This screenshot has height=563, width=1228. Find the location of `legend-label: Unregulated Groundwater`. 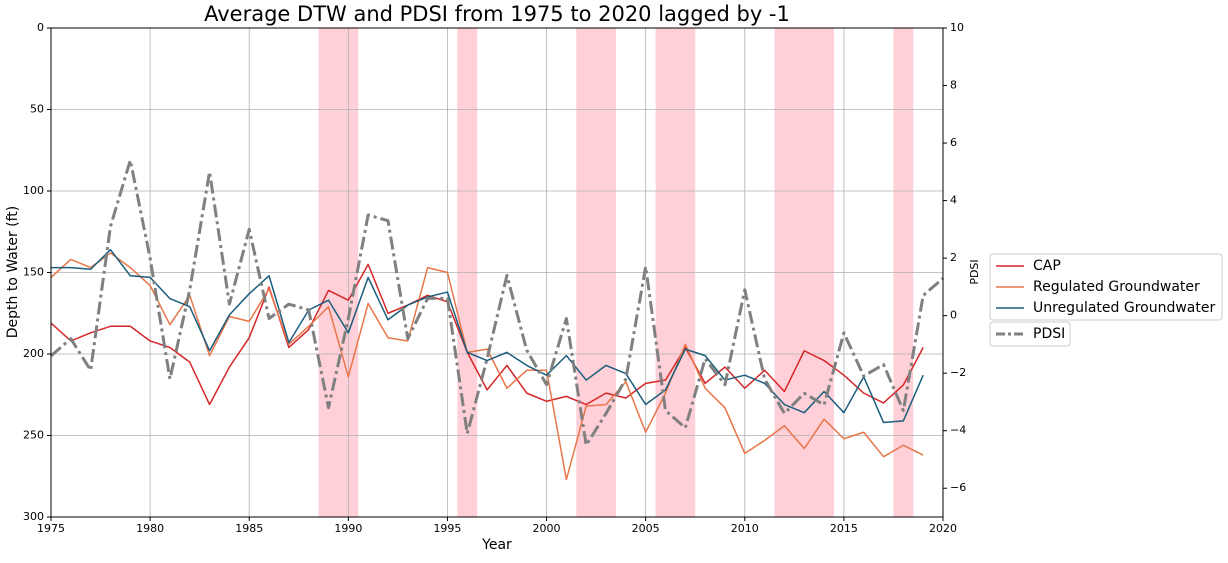

legend-label: Unregulated Groundwater is located at coordinates (1124, 308).